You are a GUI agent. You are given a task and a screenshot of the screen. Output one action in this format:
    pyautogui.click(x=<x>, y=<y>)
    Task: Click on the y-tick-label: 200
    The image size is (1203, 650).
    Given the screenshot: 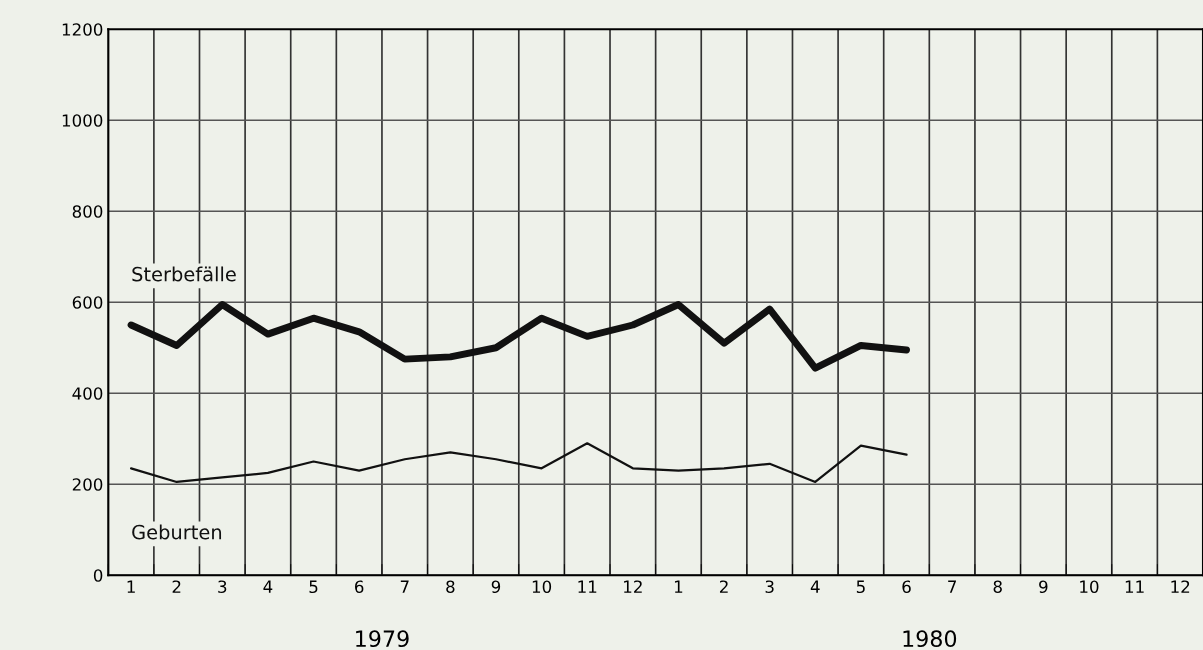 What is the action you would take?
    pyautogui.click(x=87, y=484)
    